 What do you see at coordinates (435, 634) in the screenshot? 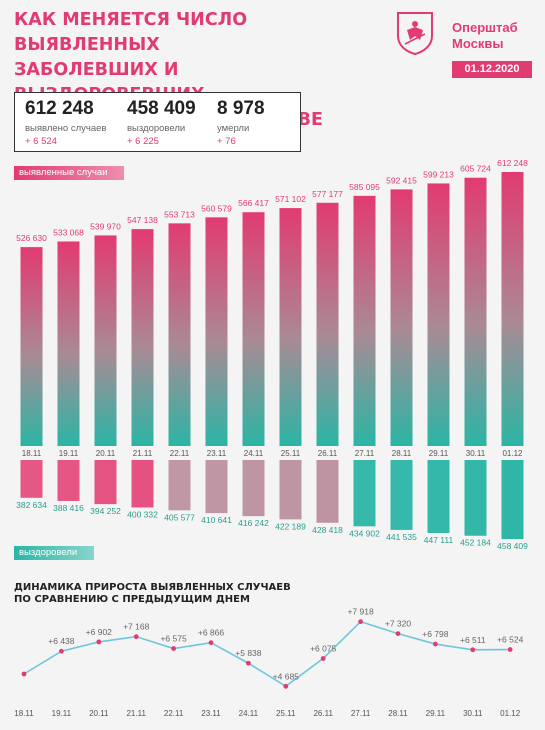
I see `trend-value-label: +6 798` at bounding box center [435, 634].